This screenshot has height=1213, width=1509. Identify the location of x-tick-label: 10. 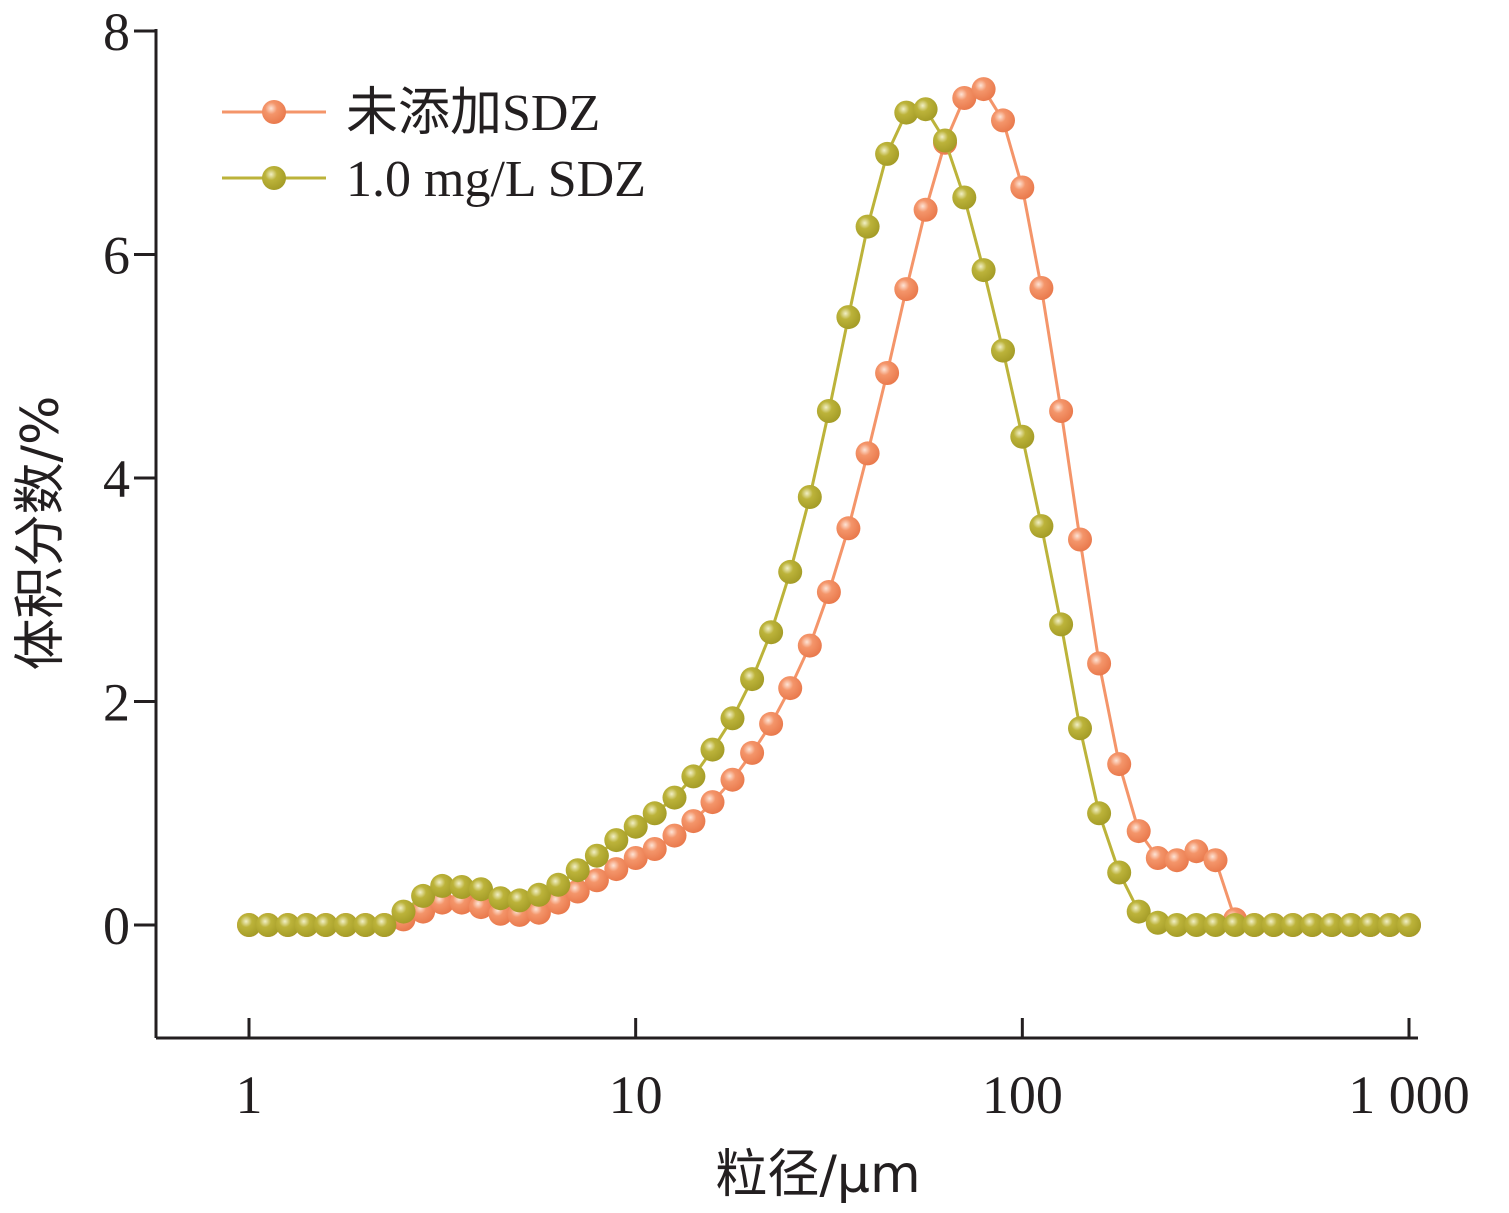
(636, 1095).